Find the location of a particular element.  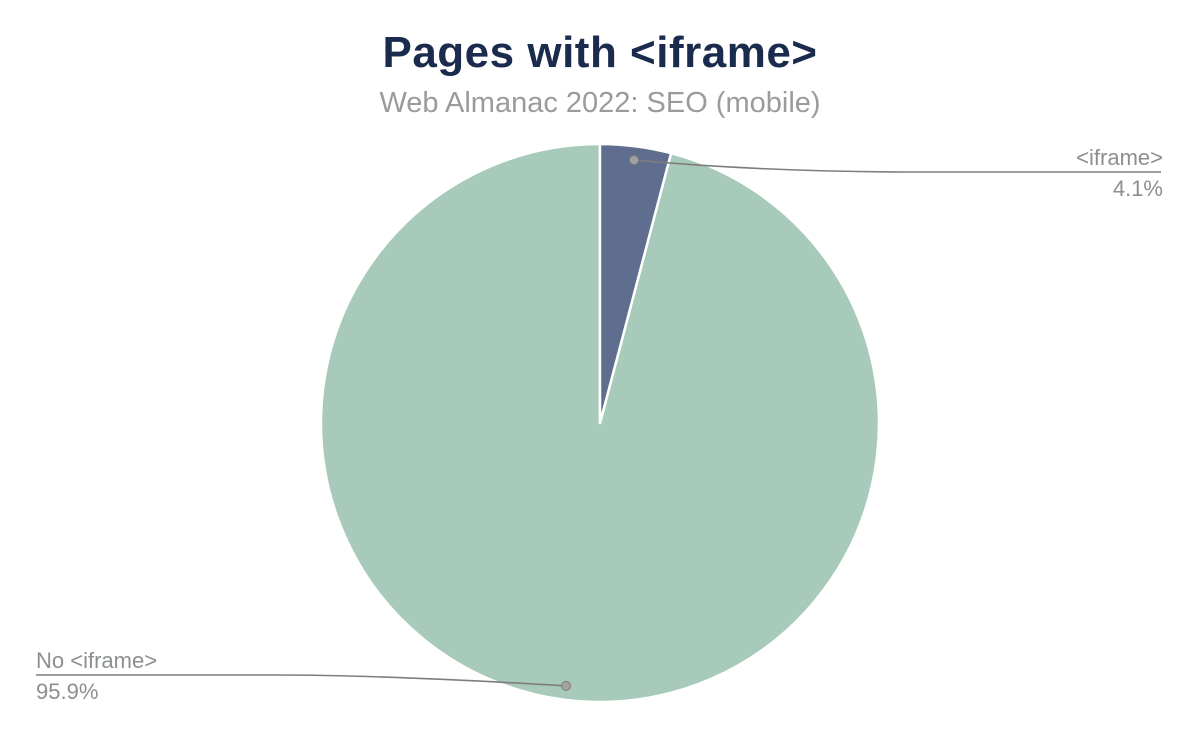

callout-no-iframe: No <iframe> 95.9% is located at coordinates (96, 676).